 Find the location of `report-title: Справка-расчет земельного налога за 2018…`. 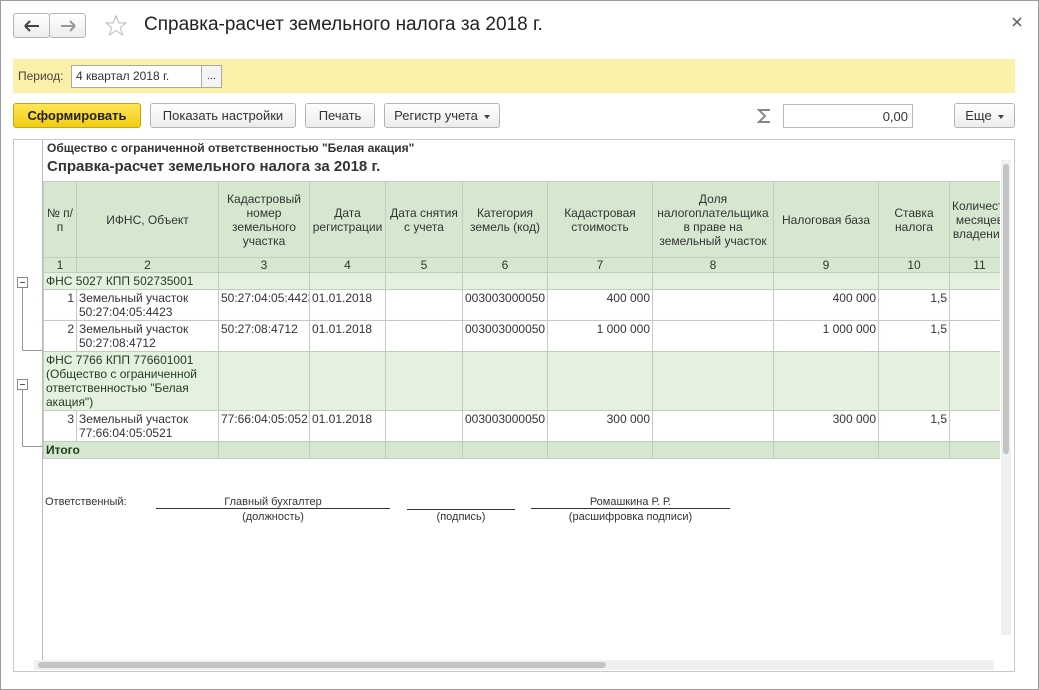

report-title: Справка-расчет земельного налога за 2018… is located at coordinates (214, 166).